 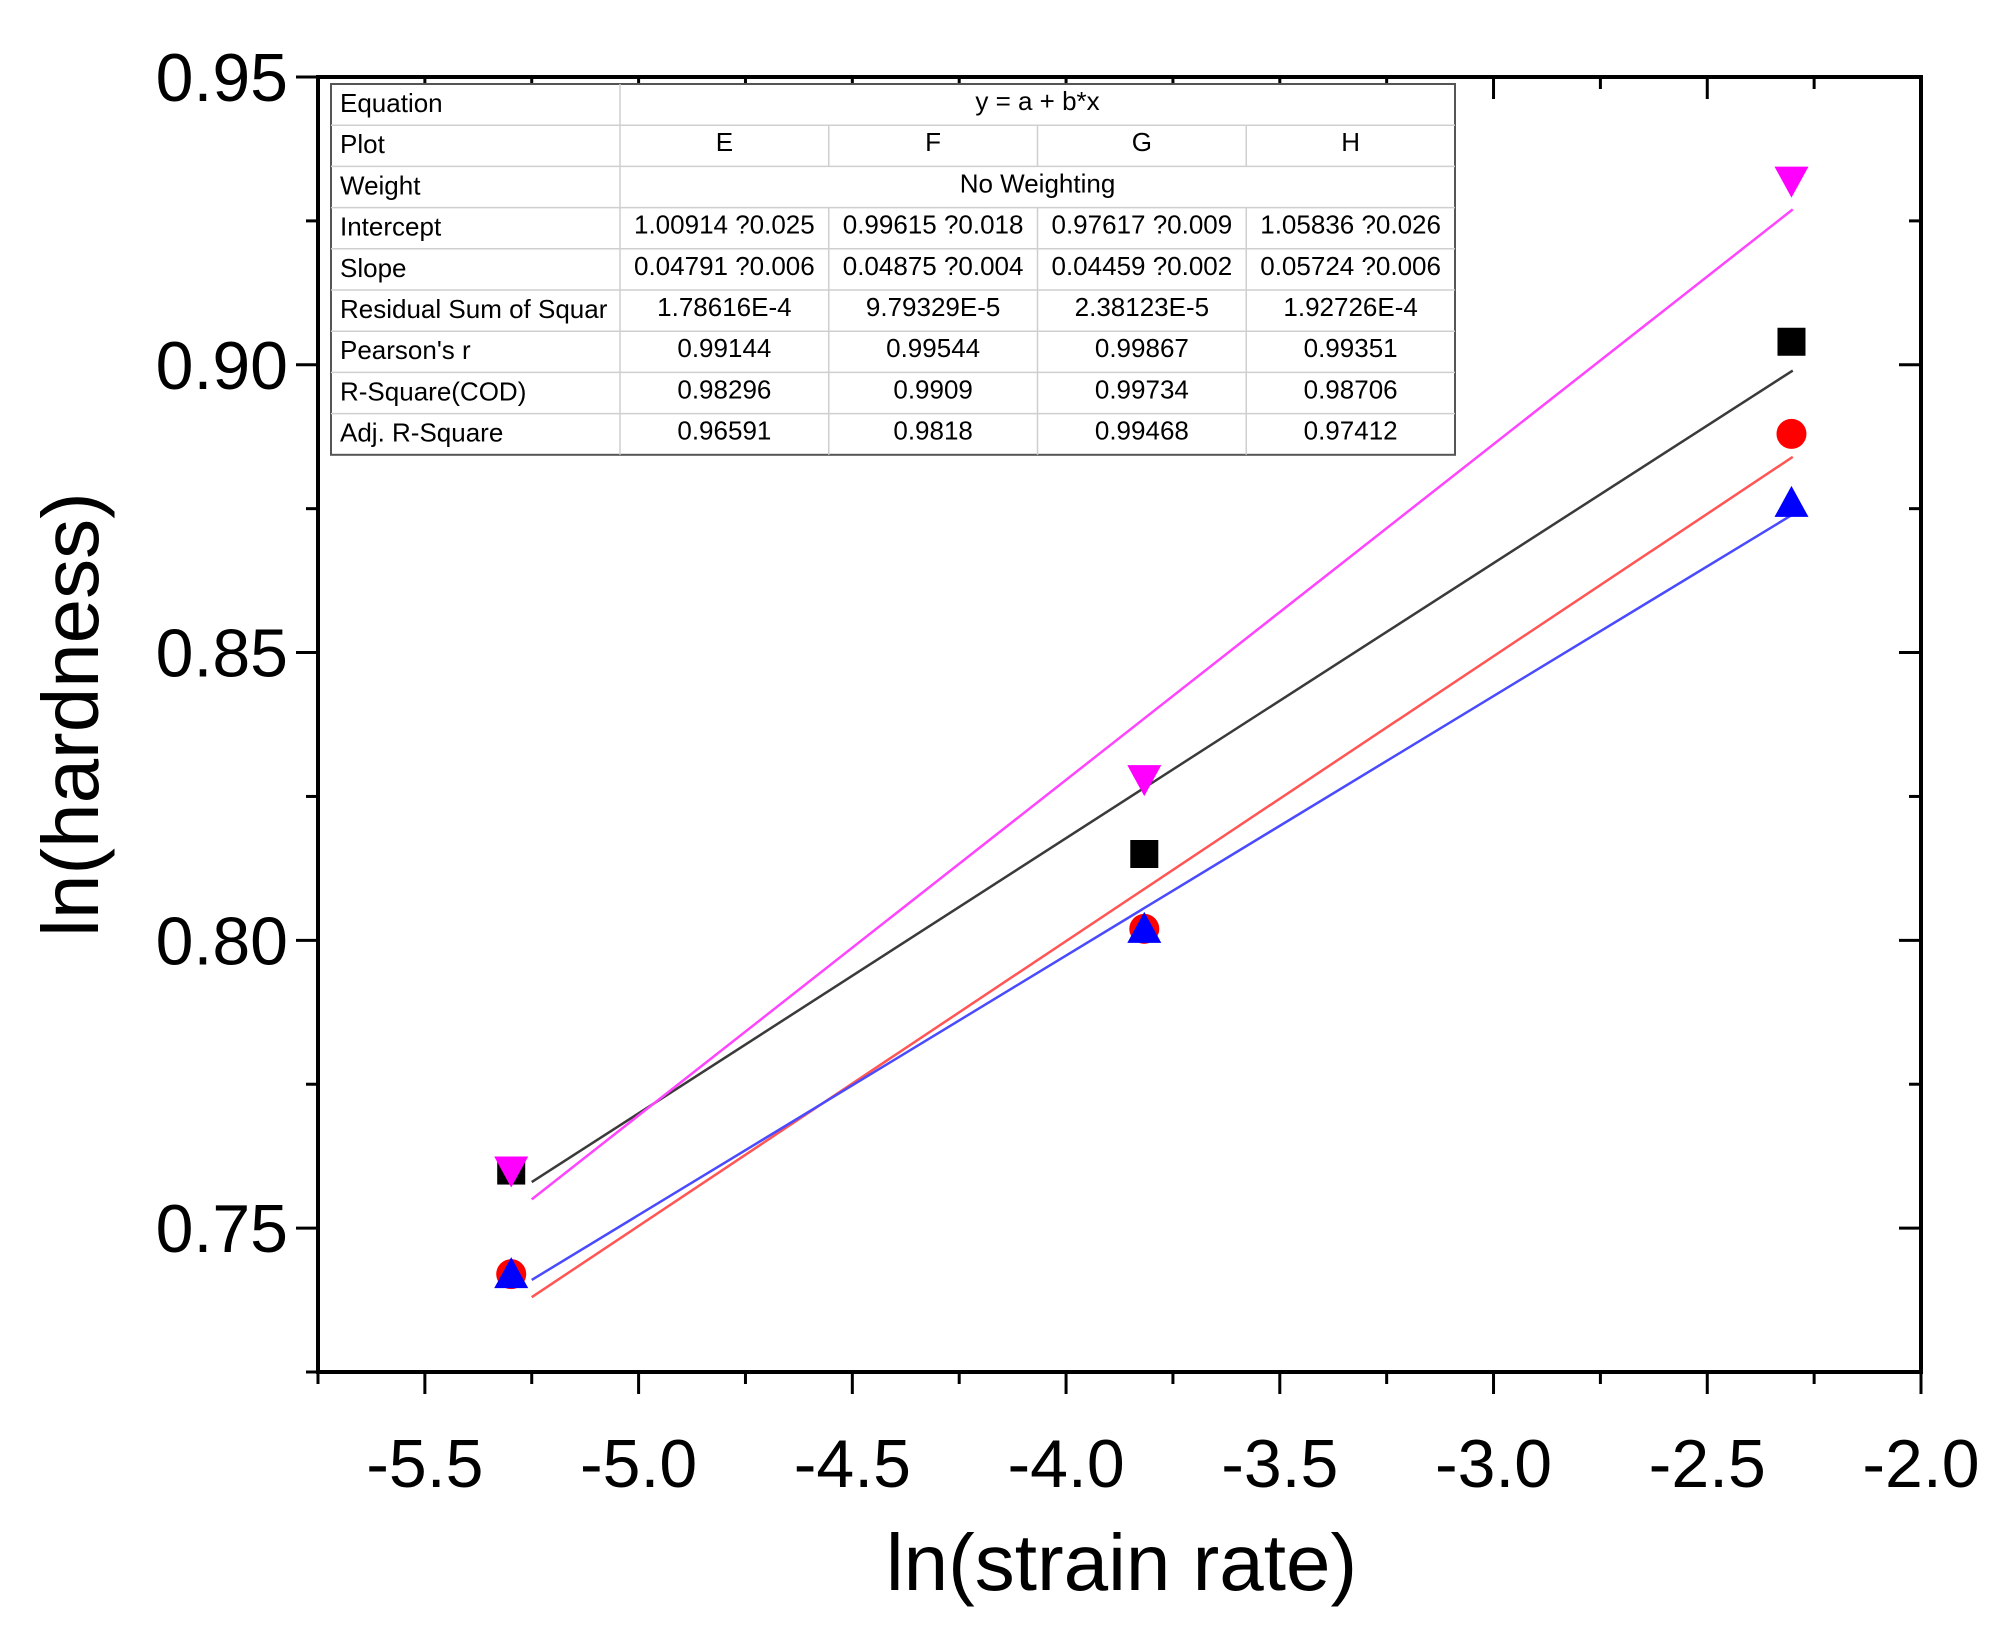 What do you see at coordinates (1142, 266) in the screenshot?
I see `table-value: 0.04459 ?0.002` at bounding box center [1142, 266].